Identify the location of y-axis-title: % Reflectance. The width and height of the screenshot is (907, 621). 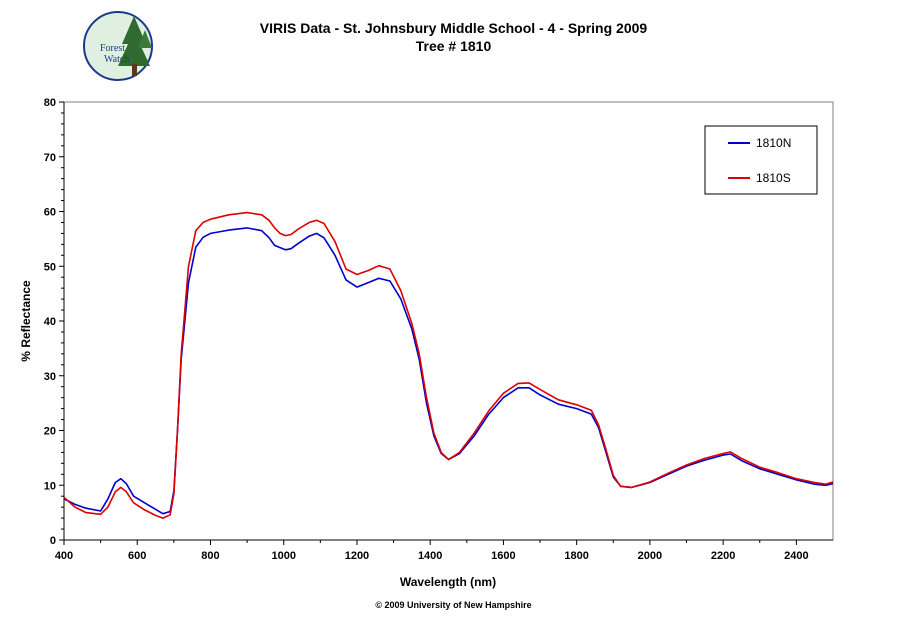
(26, 321).